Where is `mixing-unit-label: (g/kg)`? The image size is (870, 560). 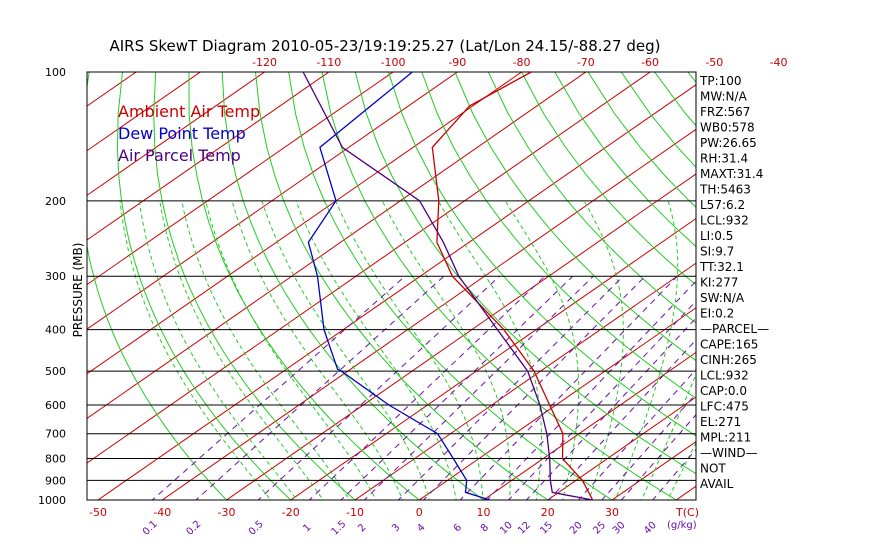
mixing-unit-label: (g/kg) is located at coordinates (682, 525).